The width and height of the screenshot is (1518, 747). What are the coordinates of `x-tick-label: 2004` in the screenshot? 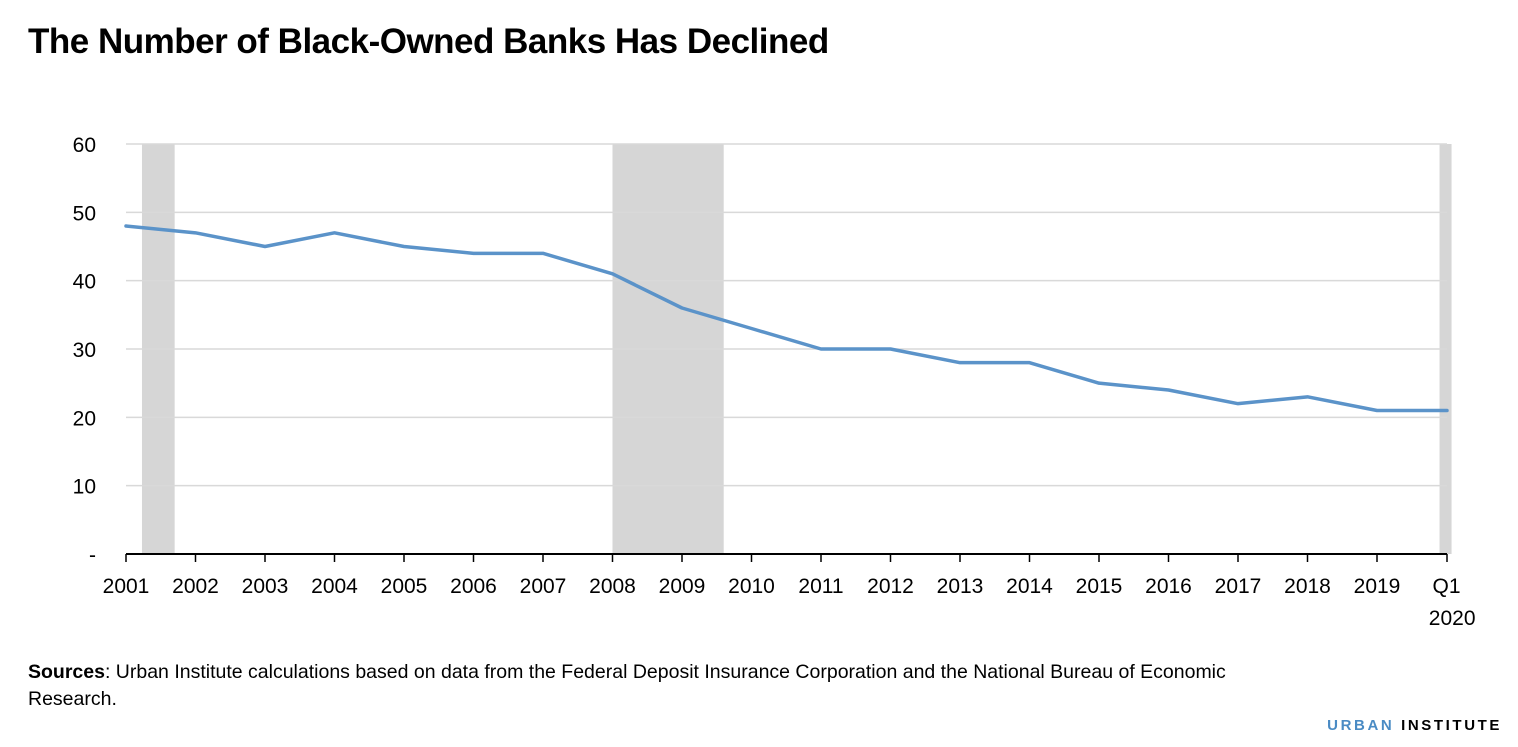 It's located at (334, 586).